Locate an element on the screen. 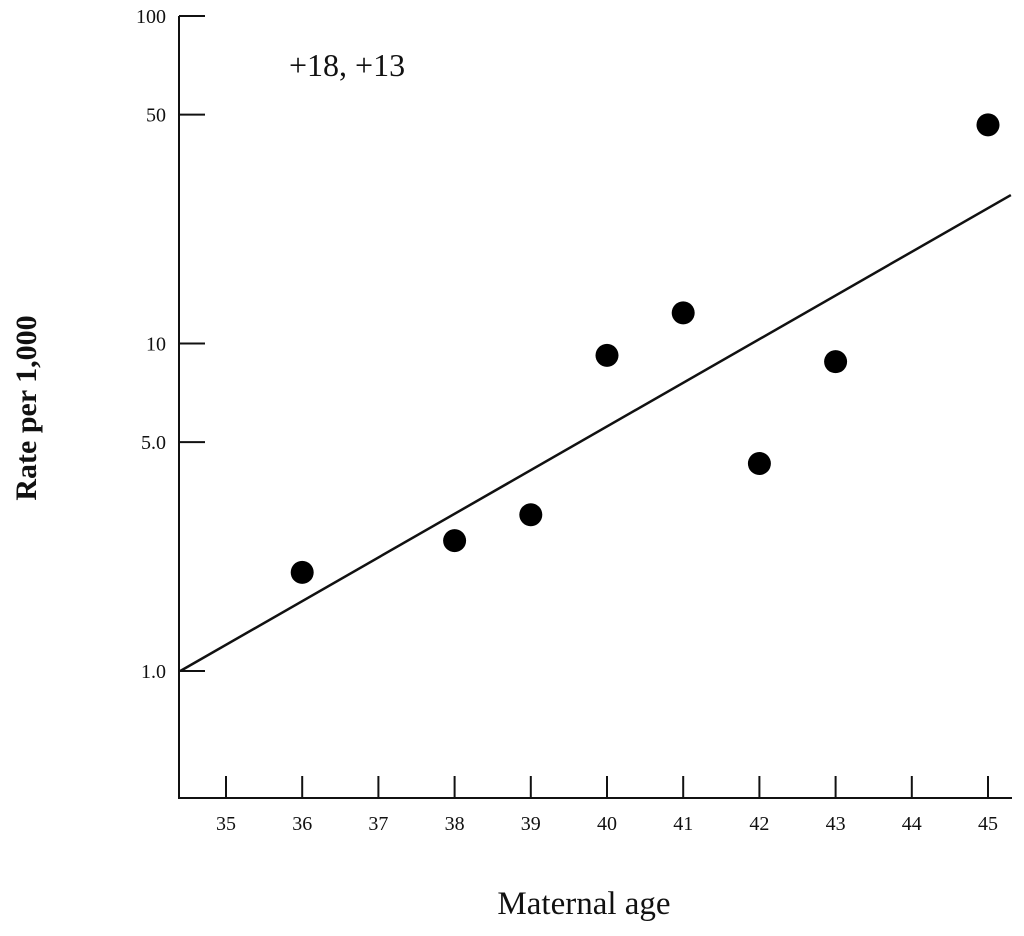 Image resolution: width=1024 pixels, height=936 pixels. x-tick-label: 45 is located at coordinates (988, 824).